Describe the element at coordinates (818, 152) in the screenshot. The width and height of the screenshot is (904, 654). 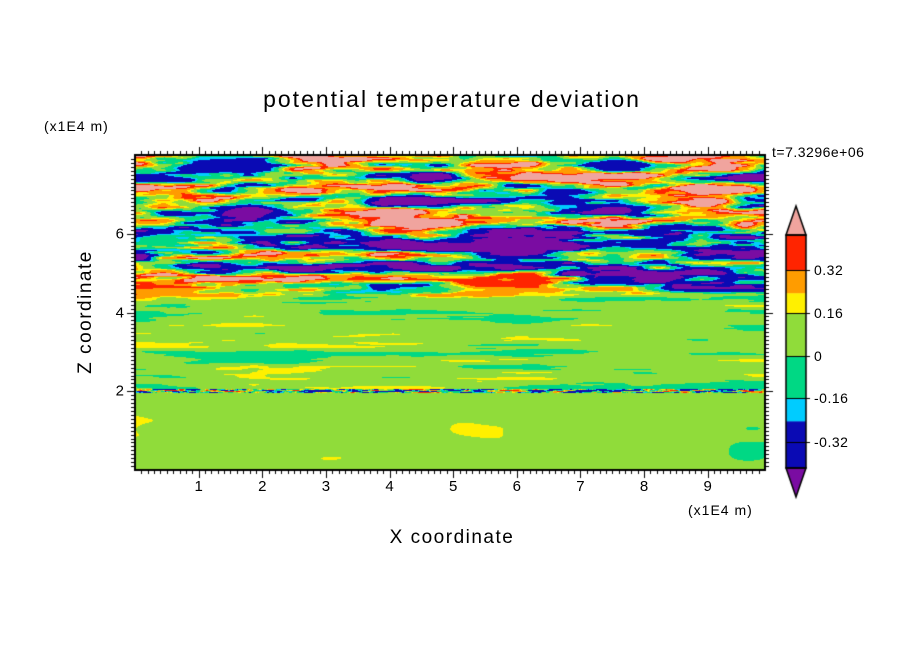
I see `time-label: t=7.3296e+06` at that location.